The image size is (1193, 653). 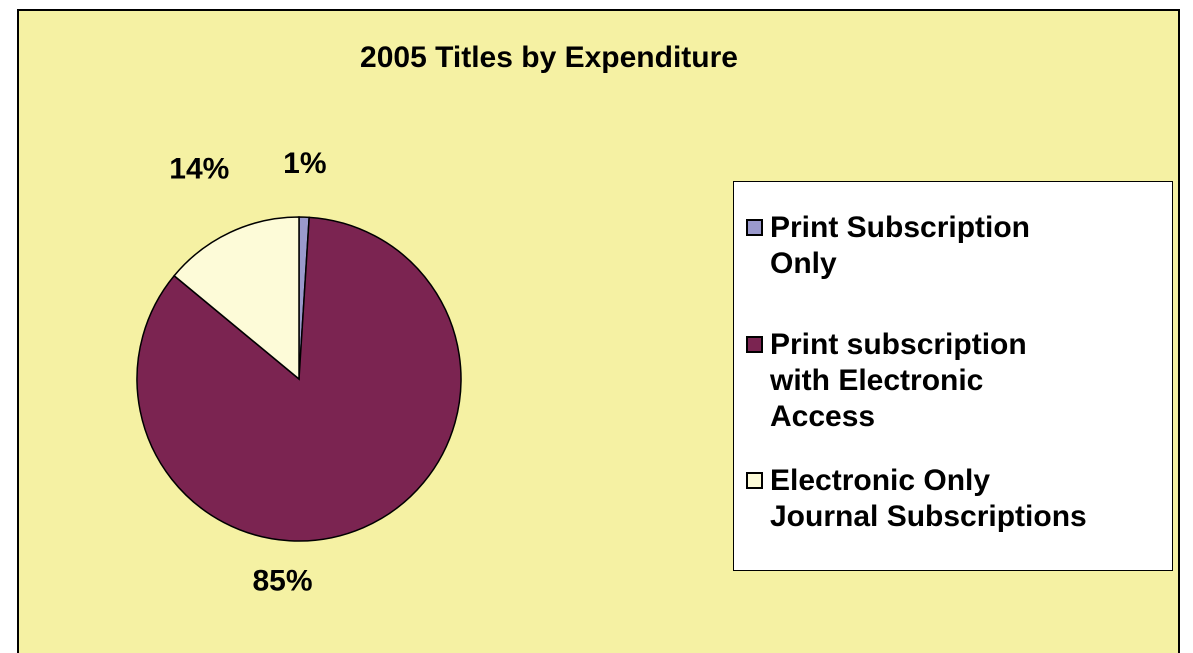 I want to click on legend-swatch-print-electronic, so click(x=754, y=344).